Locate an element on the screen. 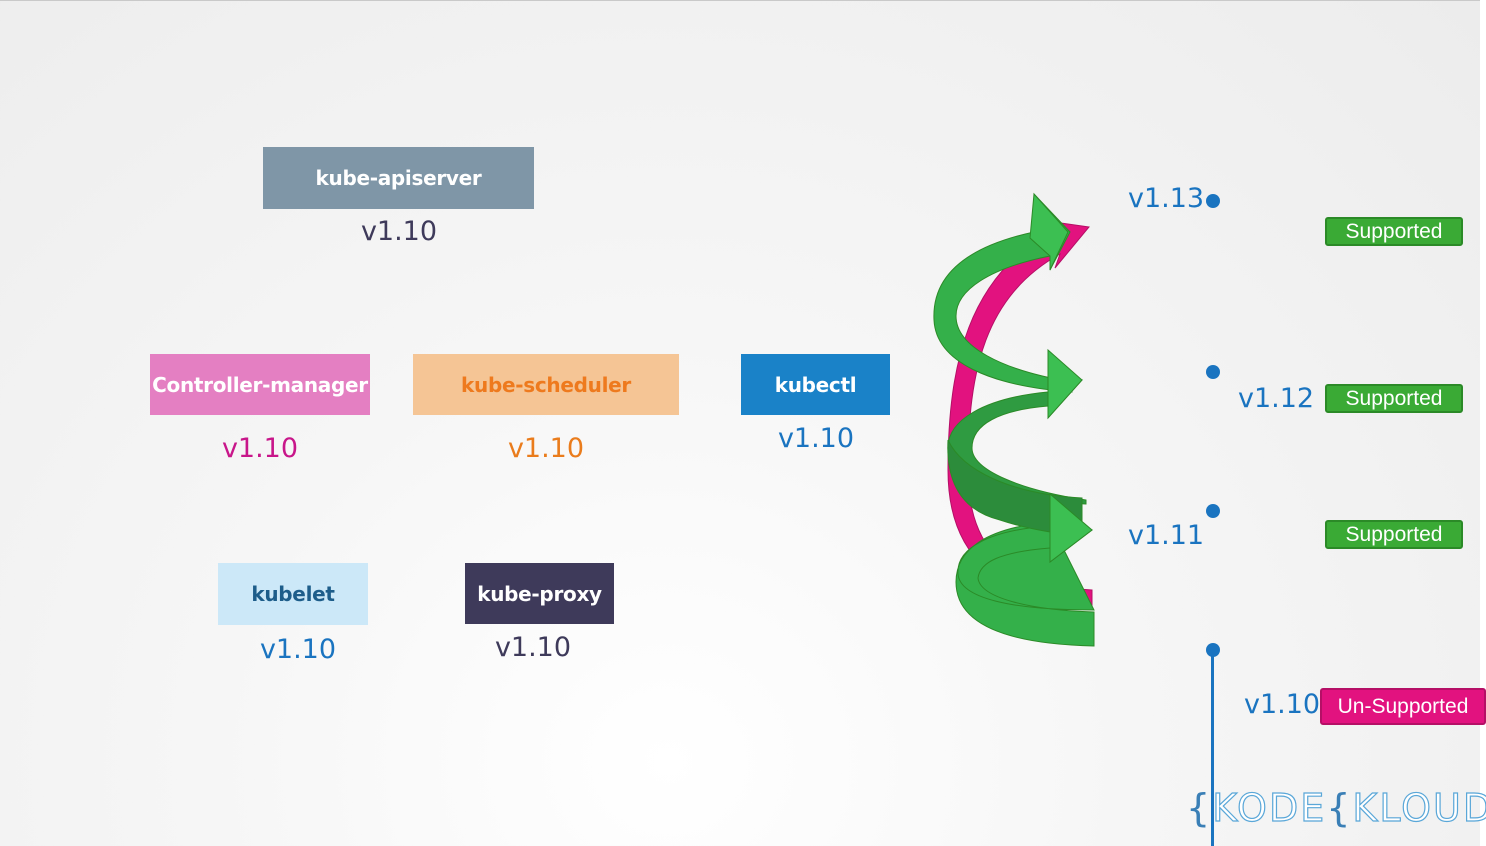  kube-proxy-version: v1.10 is located at coordinates (533, 647).